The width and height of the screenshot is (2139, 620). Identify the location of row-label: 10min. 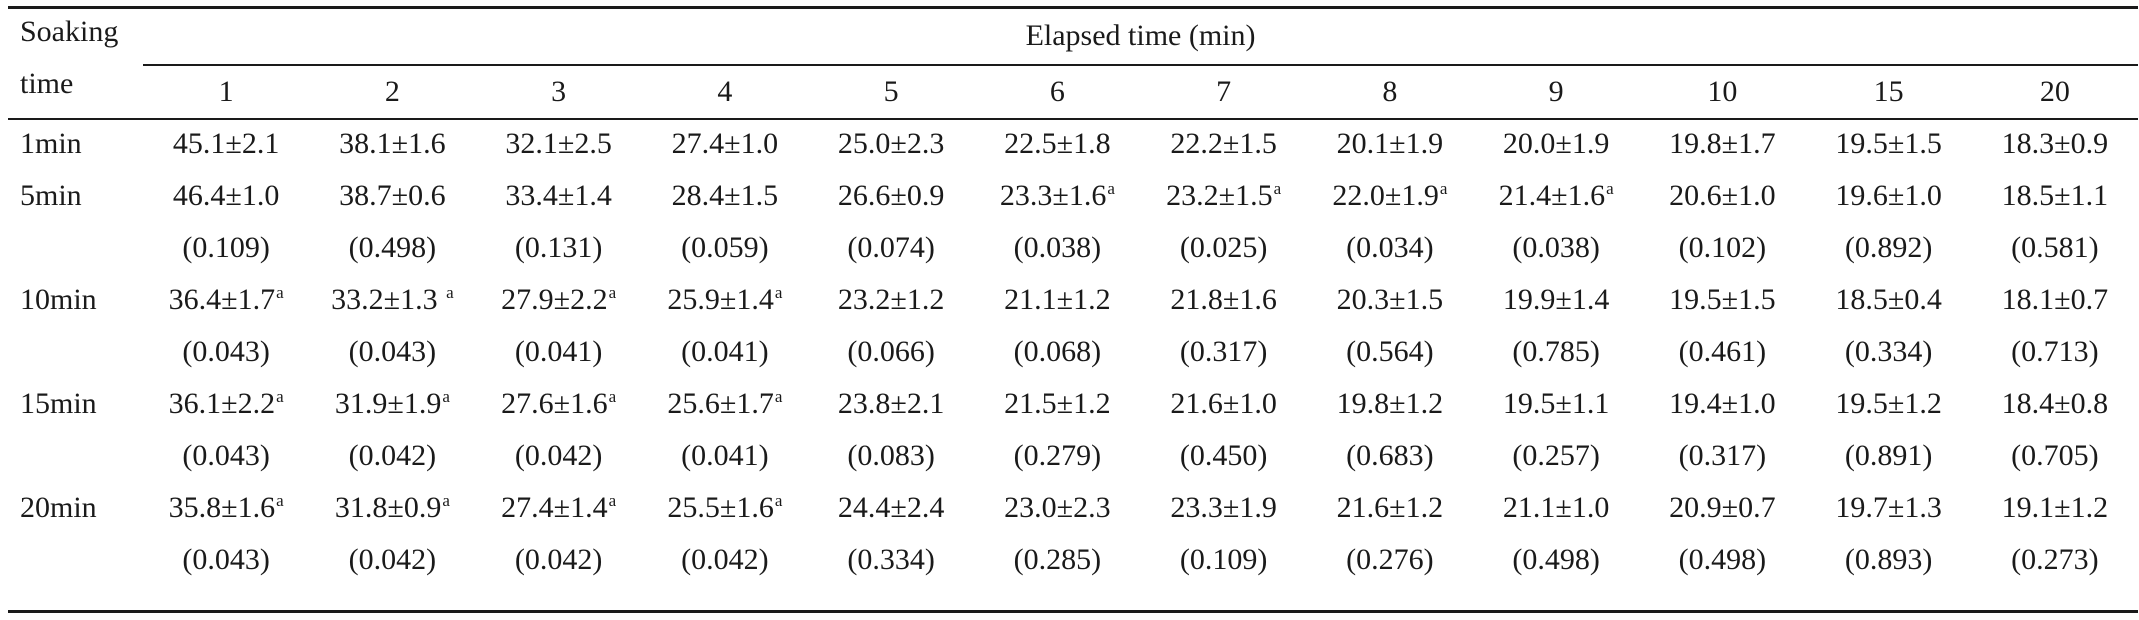
(58, 299).